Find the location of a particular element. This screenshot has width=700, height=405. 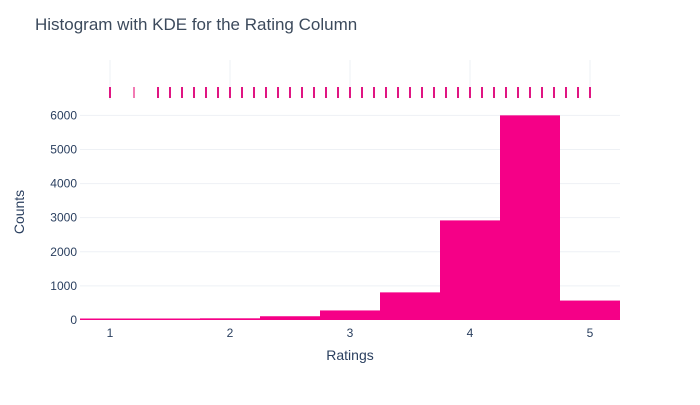

x-tick-label: 5 is located at coordinates (590, 333).